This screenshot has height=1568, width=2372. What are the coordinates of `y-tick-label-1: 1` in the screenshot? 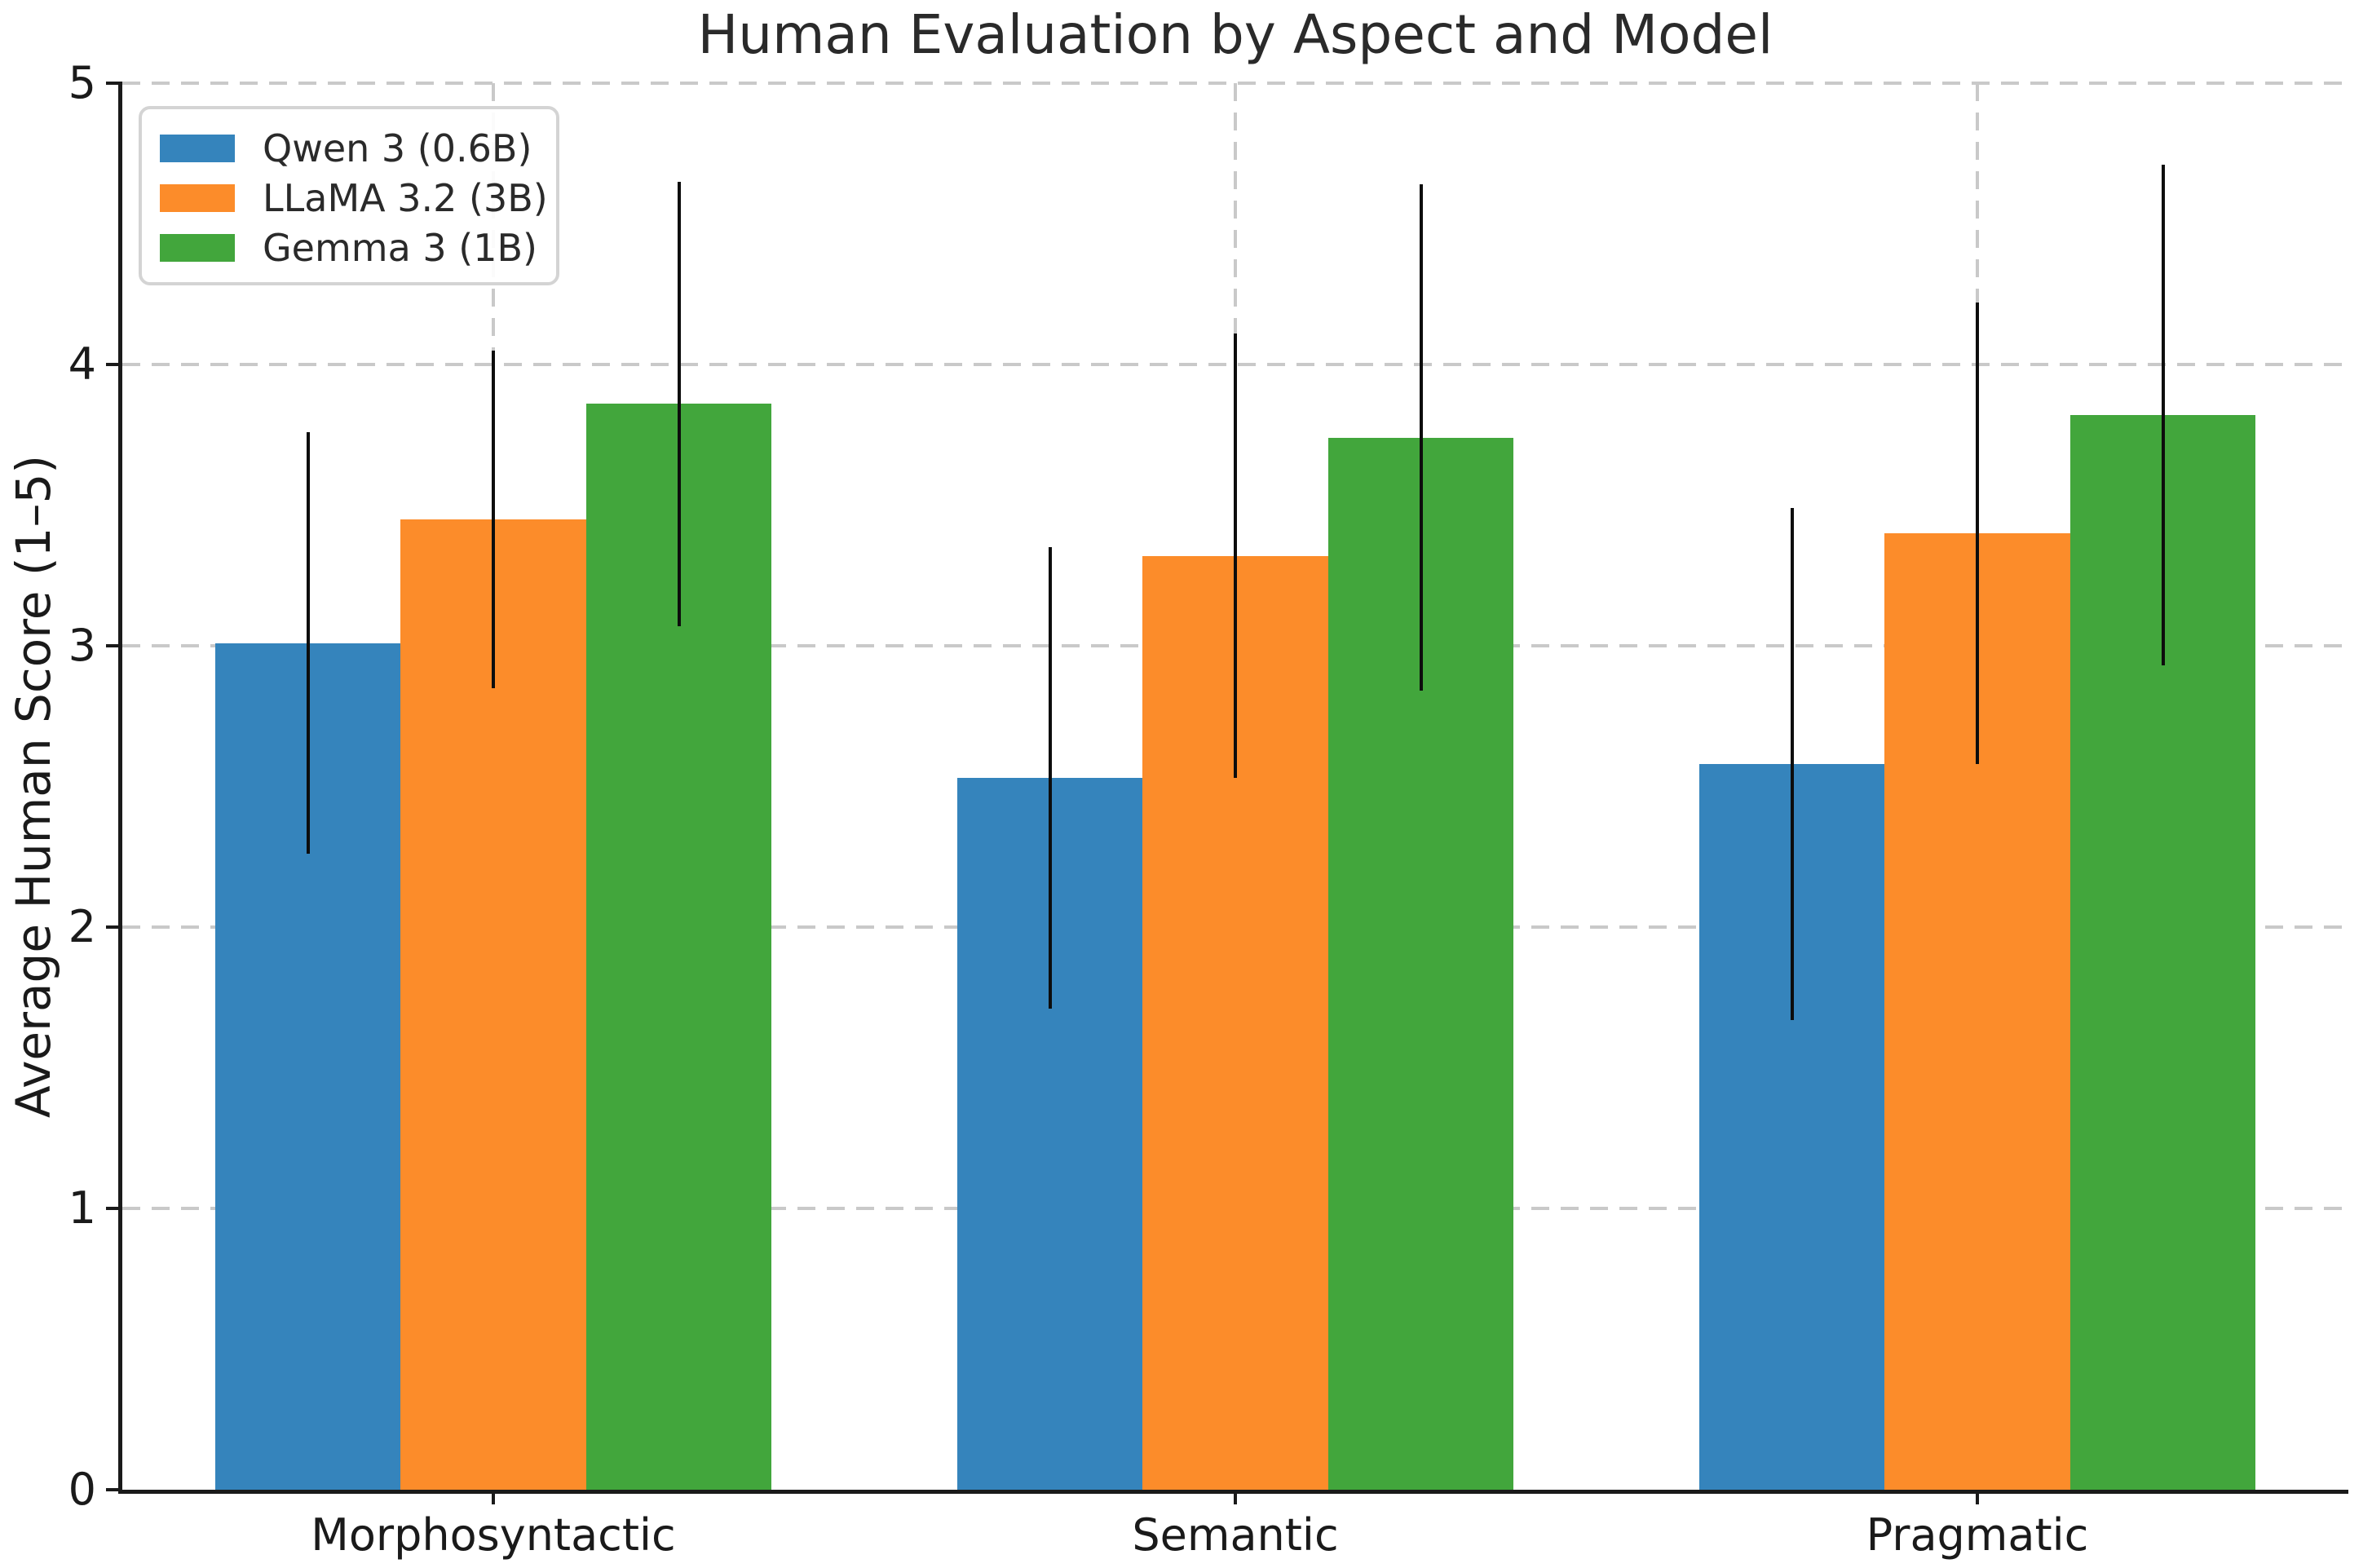 It's located at (82, 1208).